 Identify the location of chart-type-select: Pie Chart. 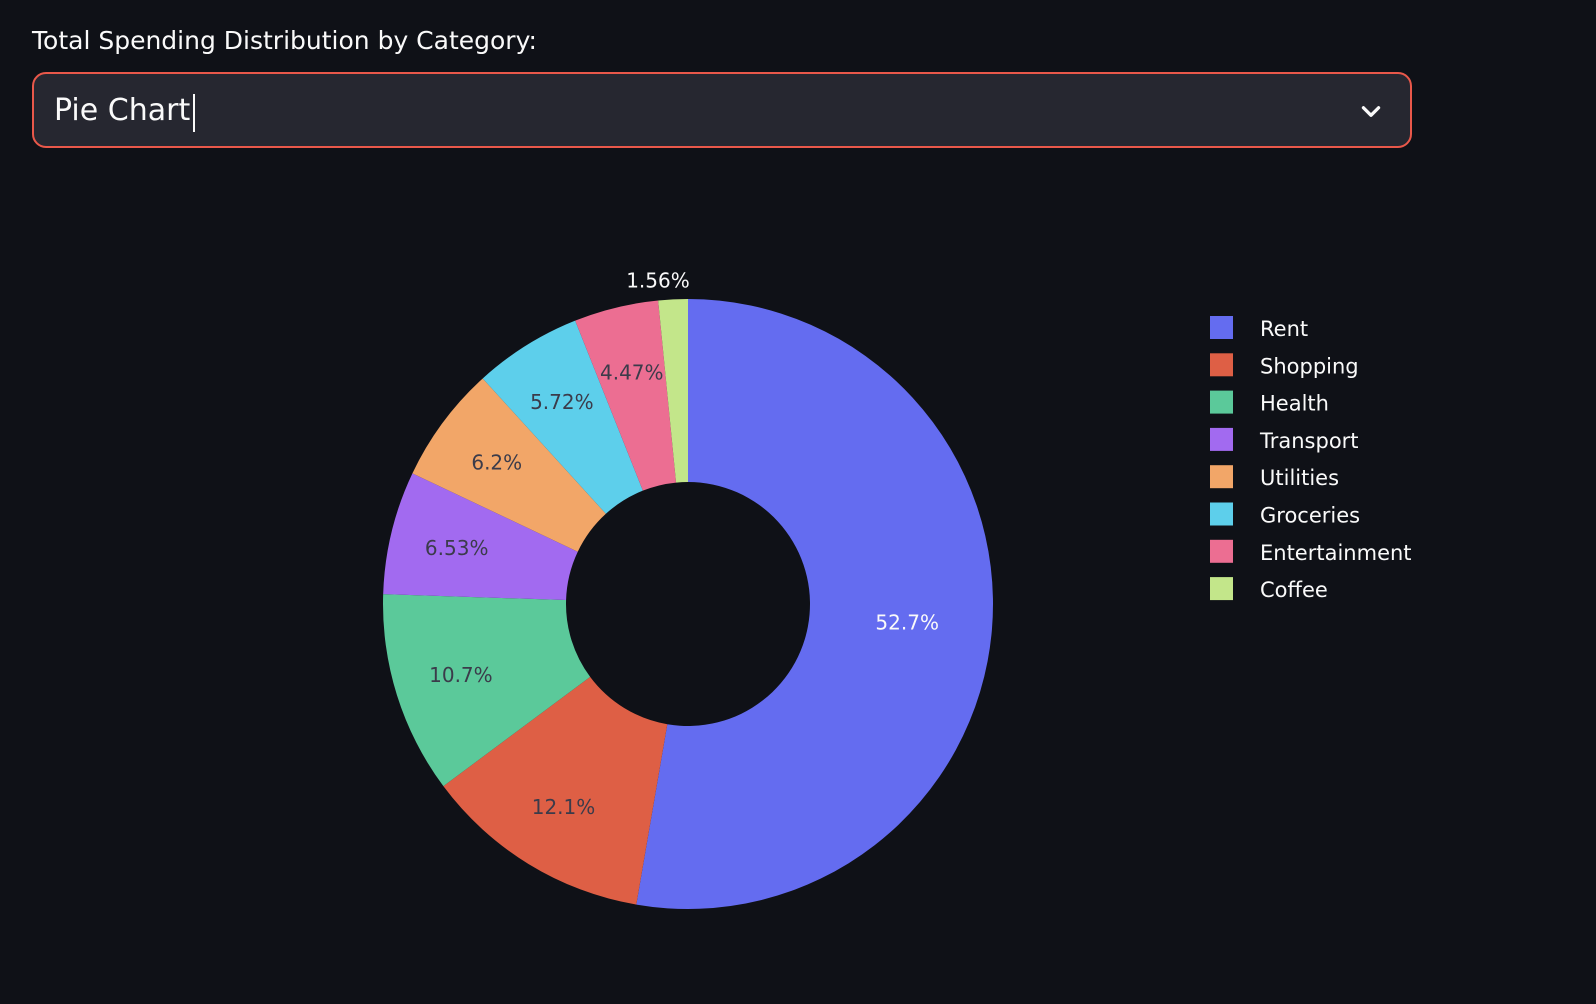
(722, 110).